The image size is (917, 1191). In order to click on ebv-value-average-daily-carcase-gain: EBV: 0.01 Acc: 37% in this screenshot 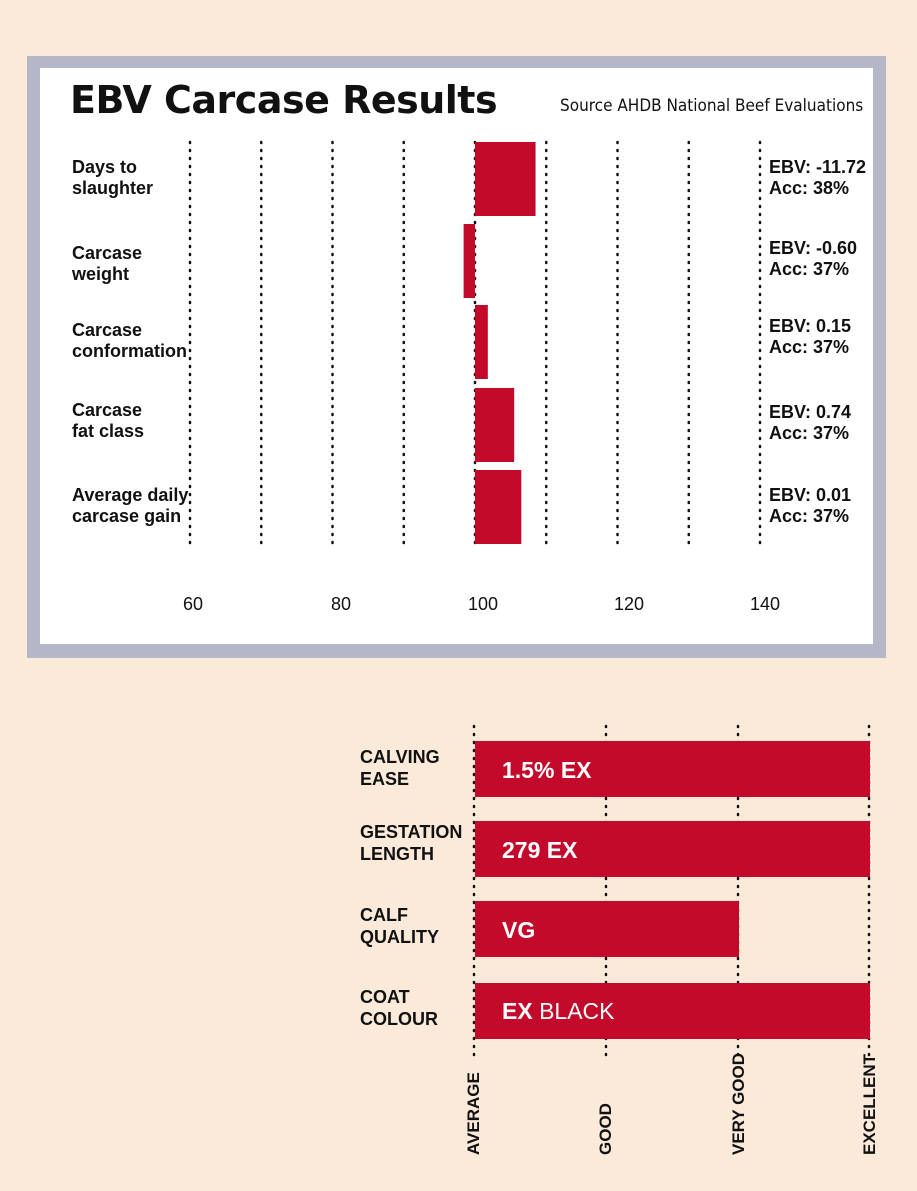, I will do `click(810, 505)`.